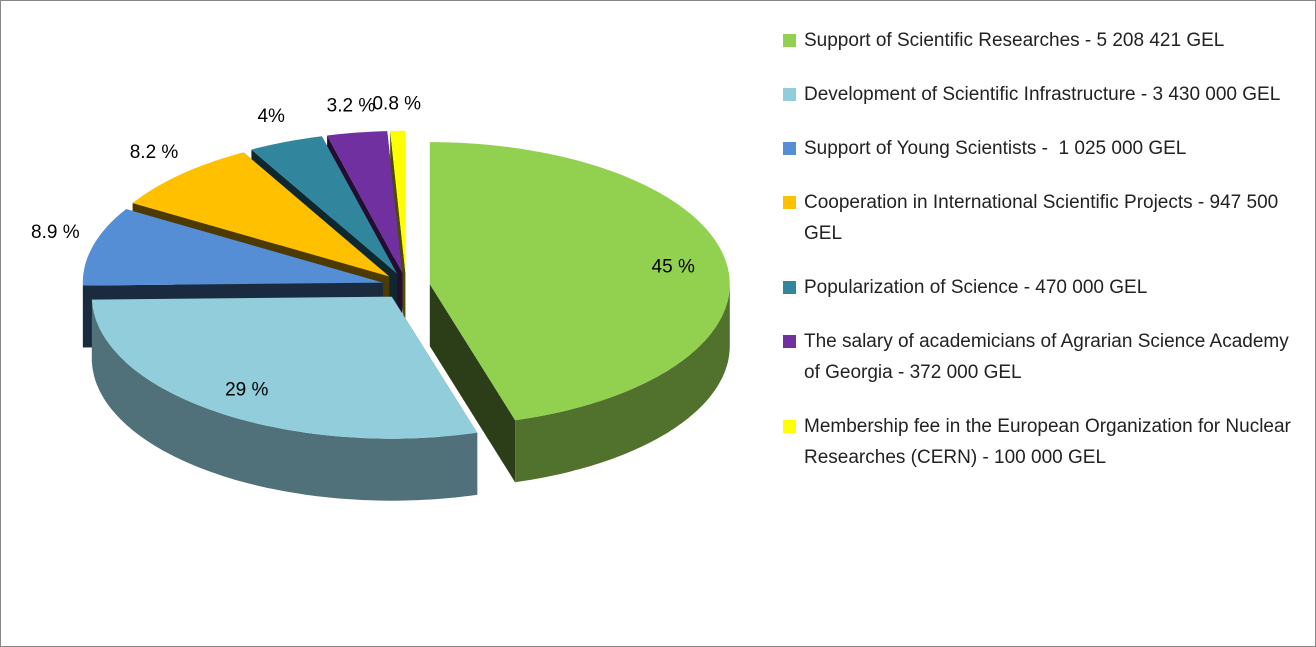  I want to click on legend-label: Popularization of Science - 470 000 GEL, so click(976, 287).